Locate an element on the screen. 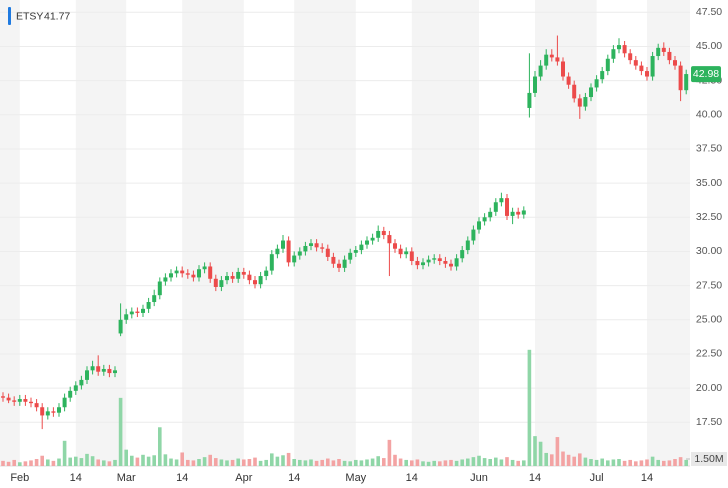 The width and height of the screenshot is (728, 488). x-tick-label: May is located at coordinates (355, 478).